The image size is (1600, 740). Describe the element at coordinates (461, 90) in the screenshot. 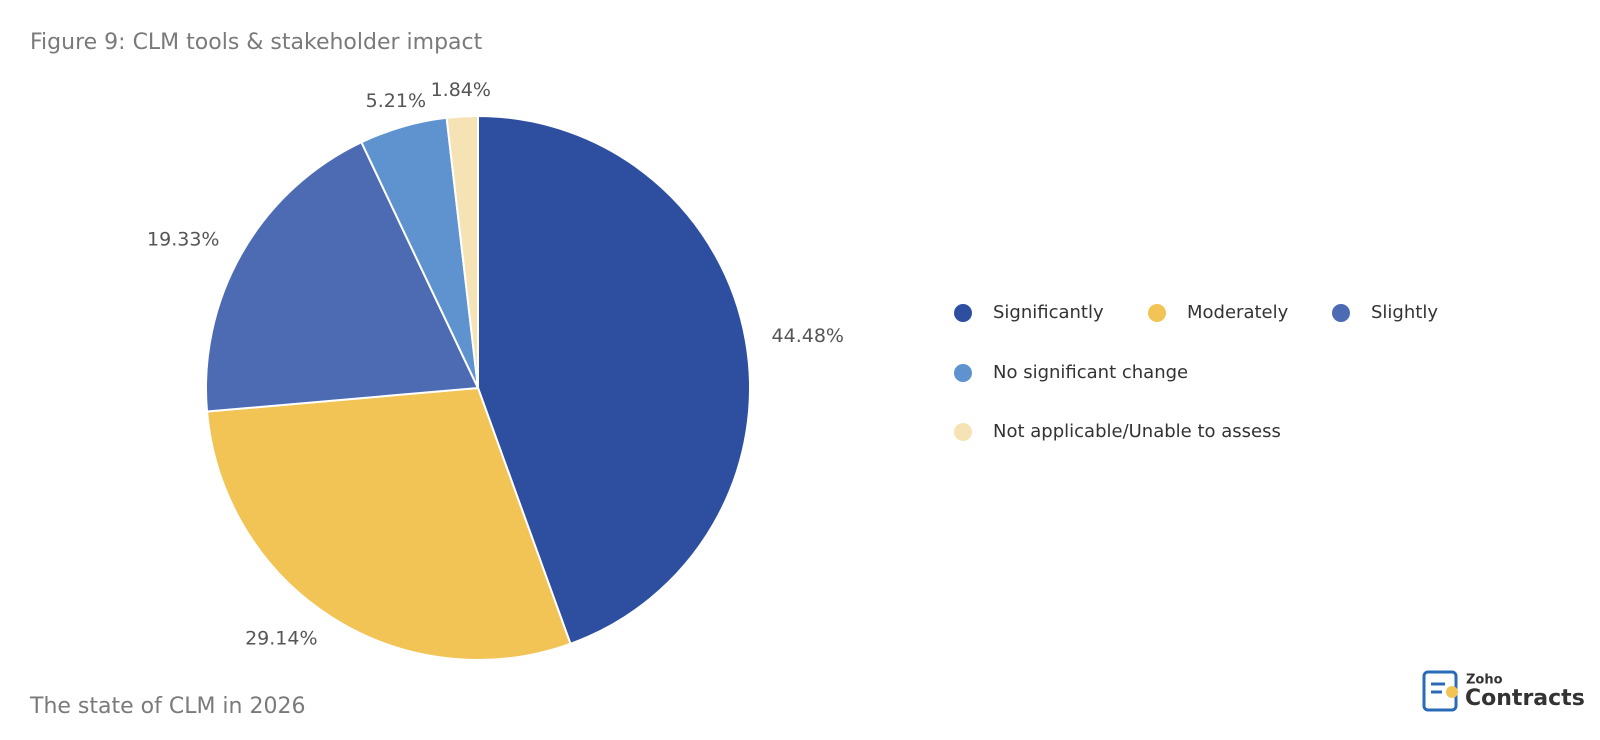

I see `data-label: 1.84%` at that location.